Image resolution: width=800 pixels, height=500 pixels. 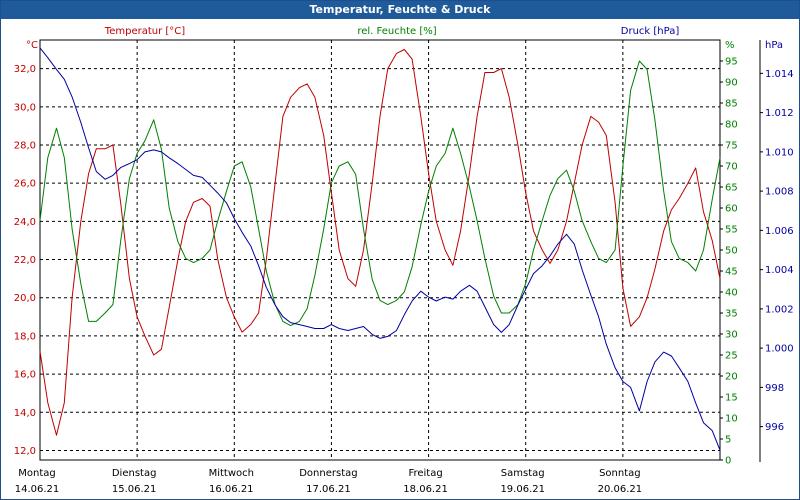 I want to click on tick-label-humidity: 50, so click(x=731, y=251).